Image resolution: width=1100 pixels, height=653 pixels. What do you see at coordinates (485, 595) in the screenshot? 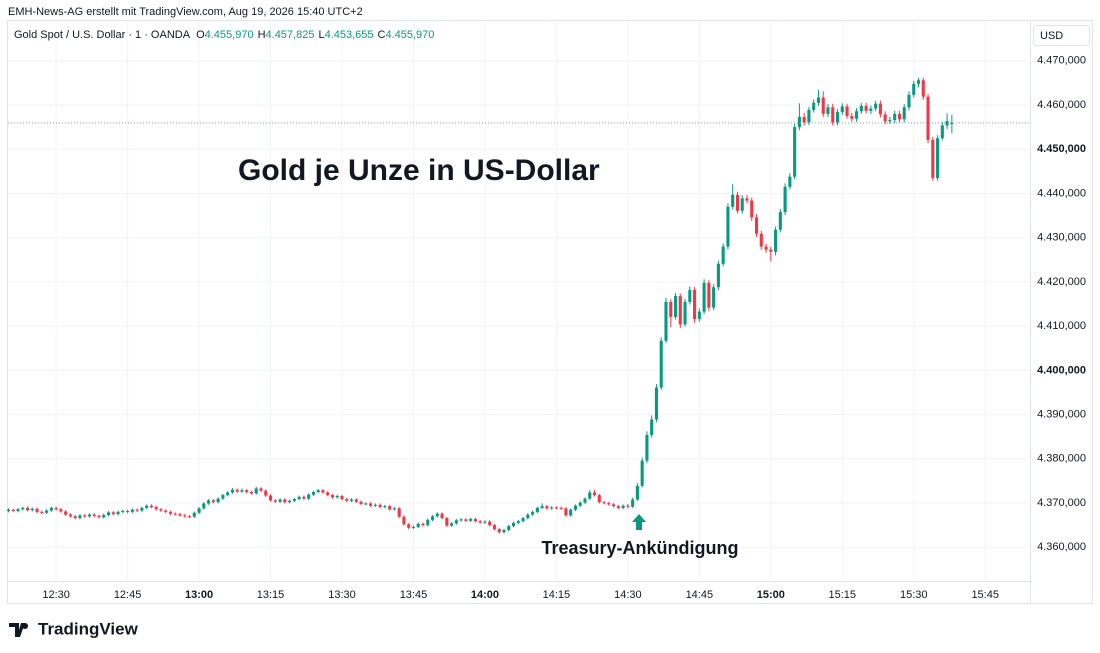
I see `x-tick-label: 14:00` at bounding box center [485, 595].